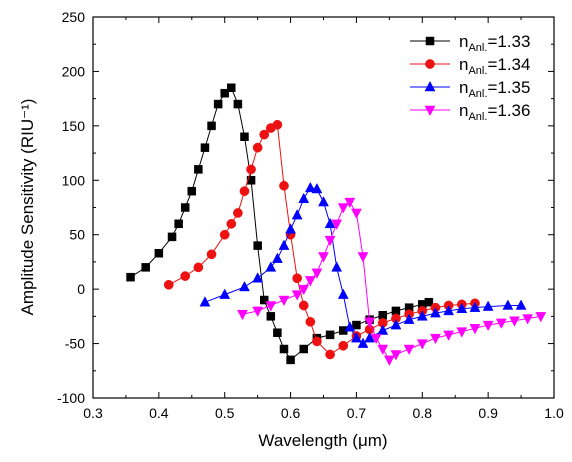 This screenshot has width=572, height=462. What do you see at coordinates (508, 87) in the screenshot?
I see `legend-label-value: =1.35` at bounding box center [508, 87].